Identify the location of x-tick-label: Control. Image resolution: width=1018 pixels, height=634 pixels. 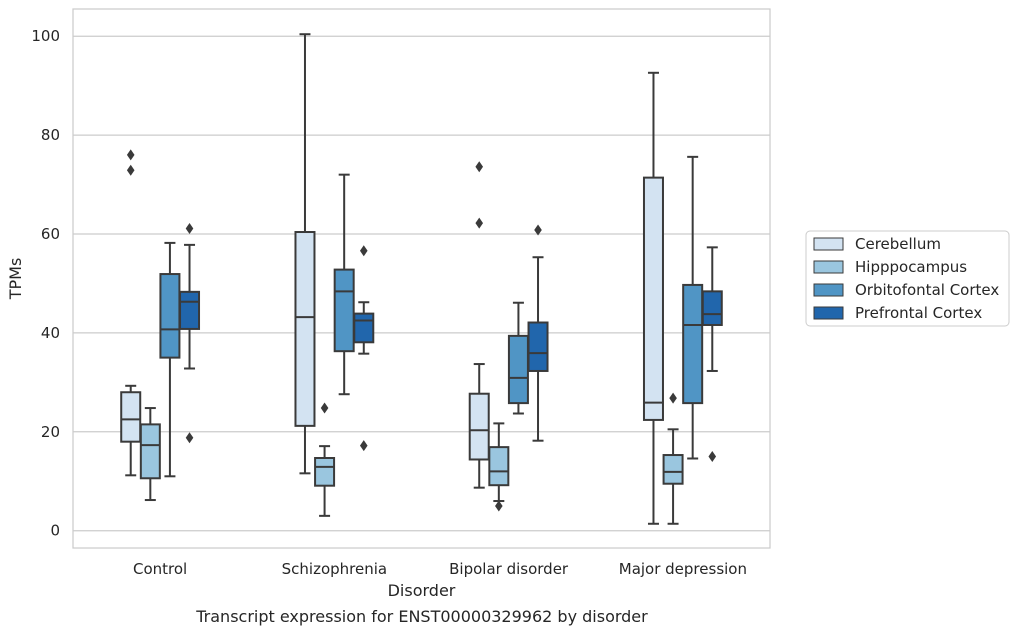
(160, 569).